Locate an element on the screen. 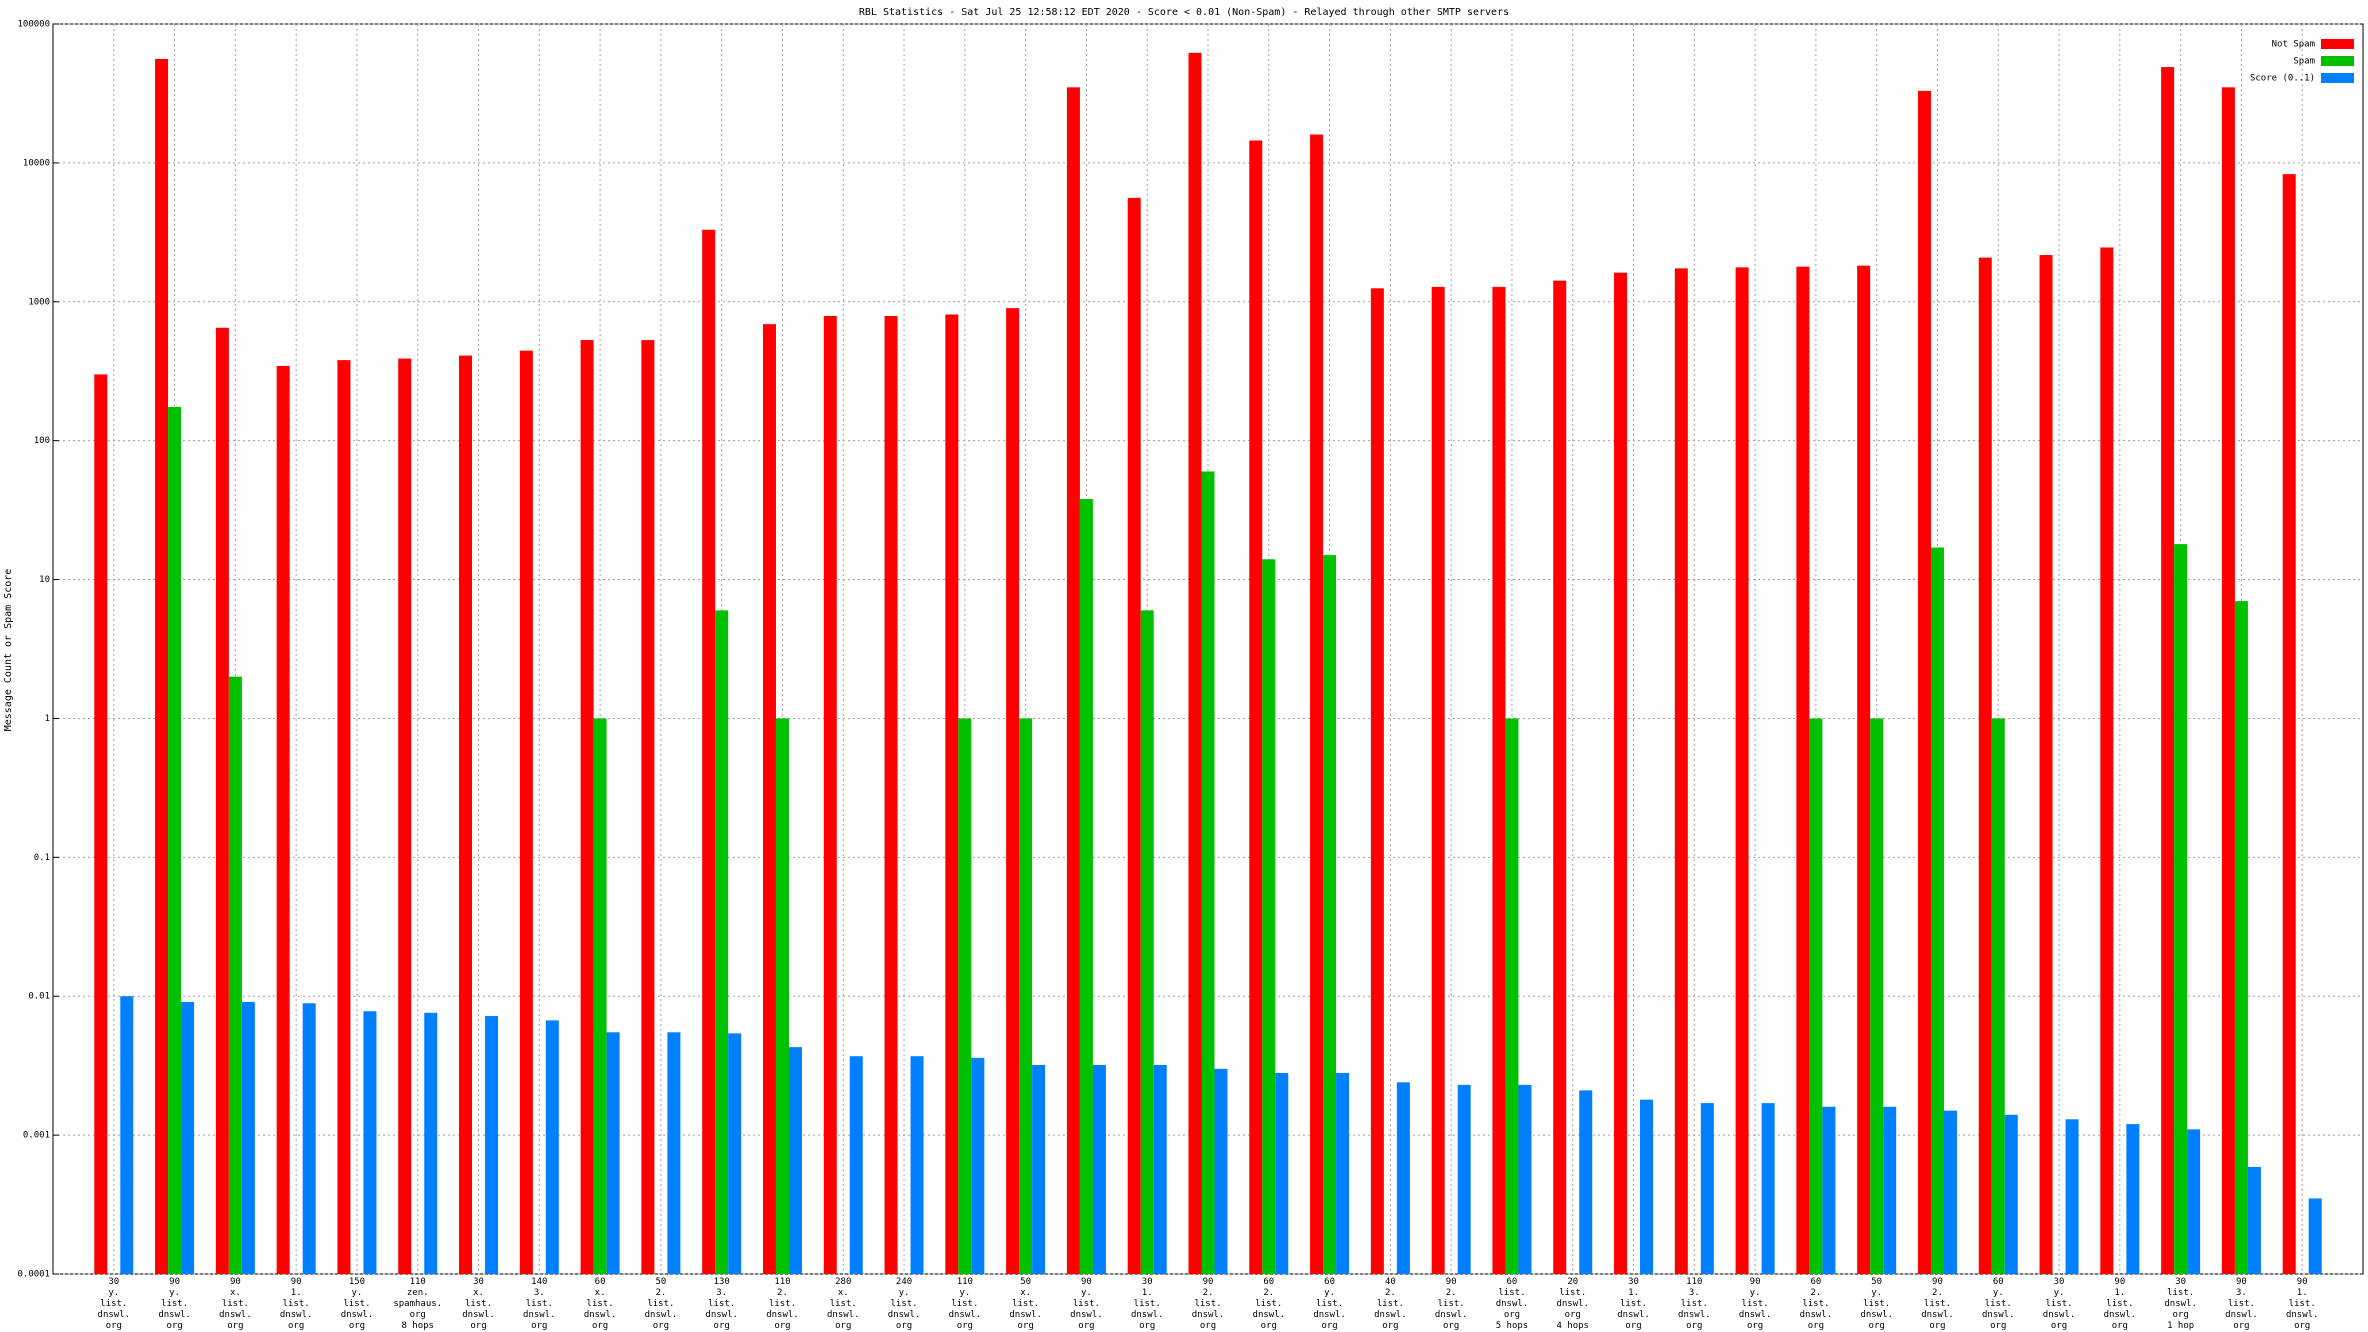 This screenshot has width=2368, height=1332. x-tick-label: 60 list. dnswl. org 5 hops is located at coordinates (1512, 1304).